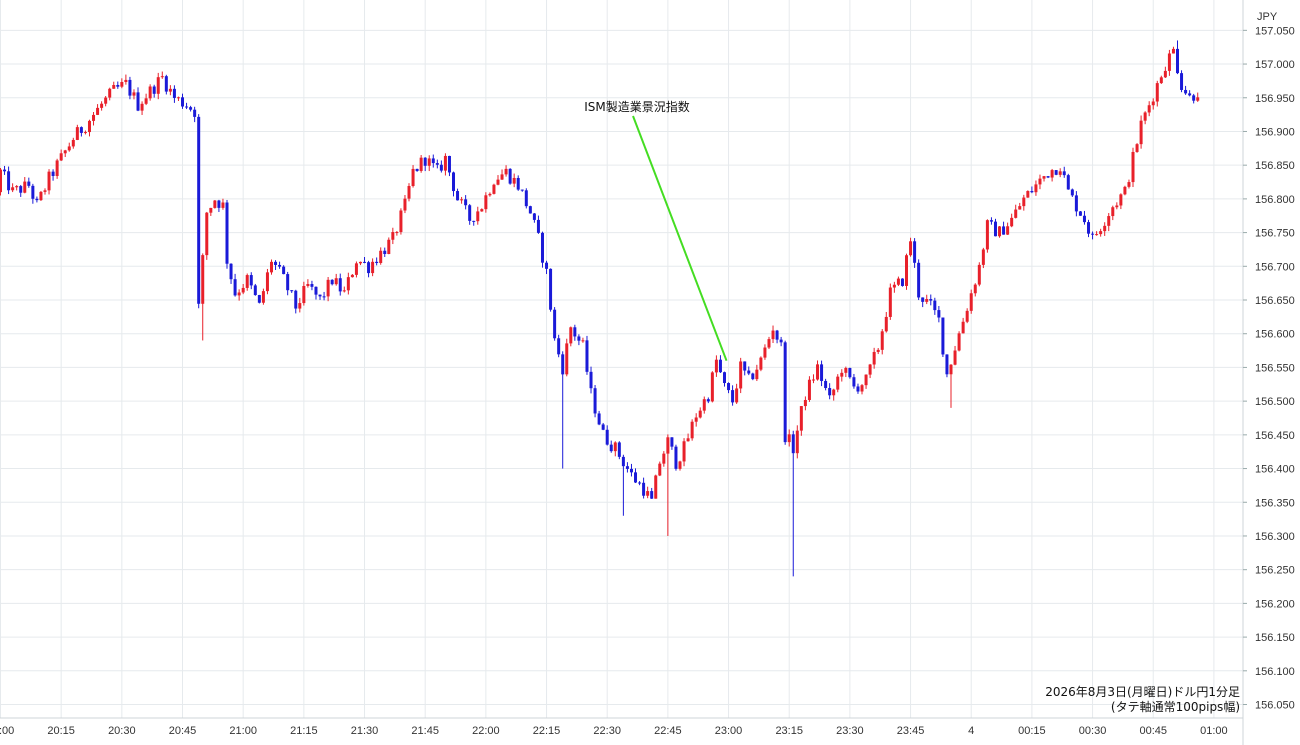 The image size is (1300, 745). Describe the element at coordinates (656, 230) in the screenshot. I see `annotation: ISM製造業景況指数` at that location.